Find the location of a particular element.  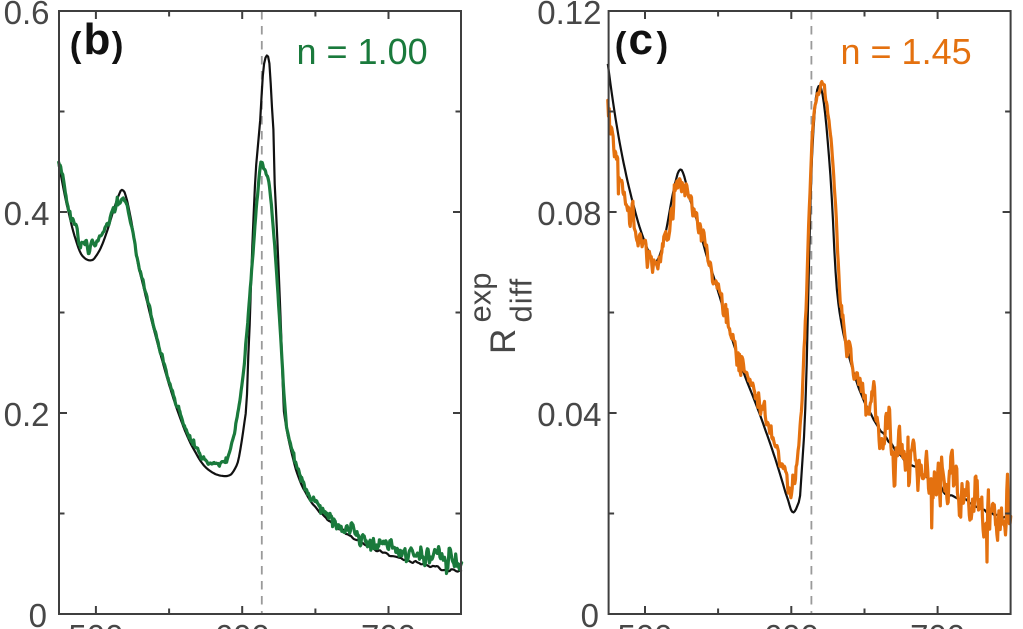

svg-text: n = 1.45 is located at coordinates (906, 51).